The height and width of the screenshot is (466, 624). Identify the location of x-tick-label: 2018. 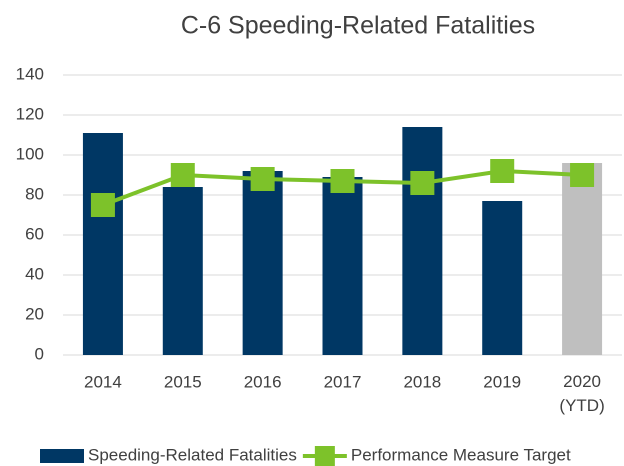
(422, 381).